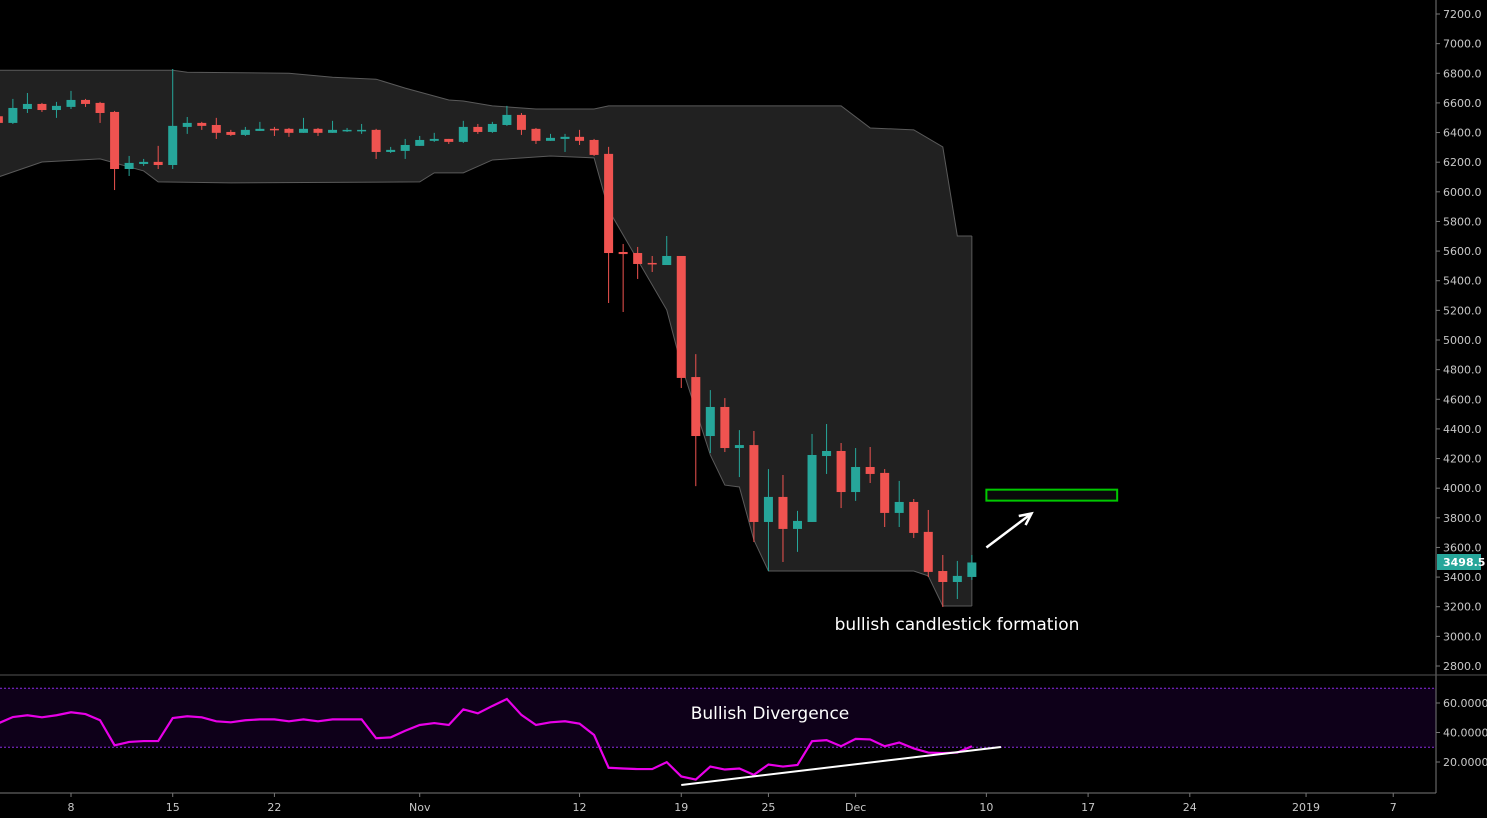 The image size is (1487, 818). Describe the element at coordinates (1462, 340) in the screenshot. I see `price-tick-label: 5000.0` at that location.